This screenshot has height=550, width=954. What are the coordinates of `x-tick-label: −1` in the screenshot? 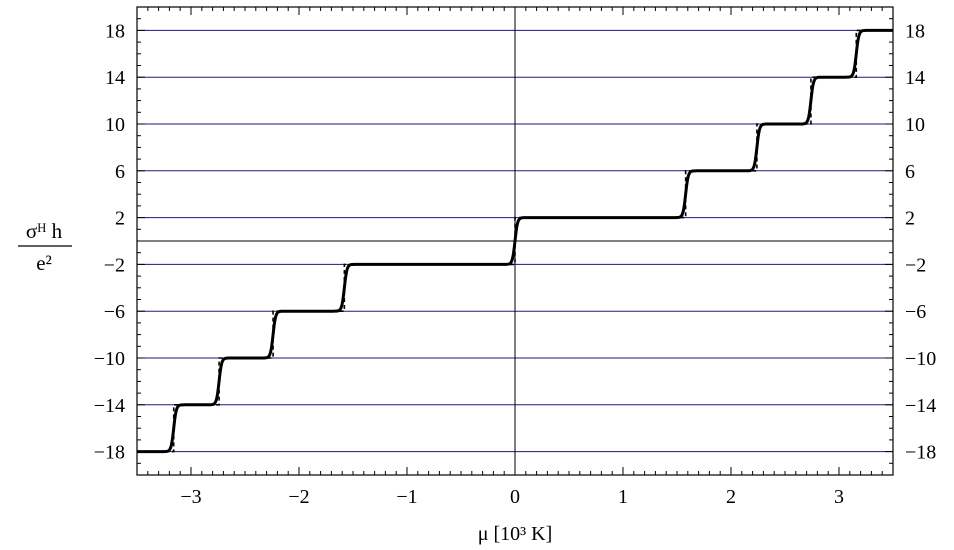 It's located at (406, 497).